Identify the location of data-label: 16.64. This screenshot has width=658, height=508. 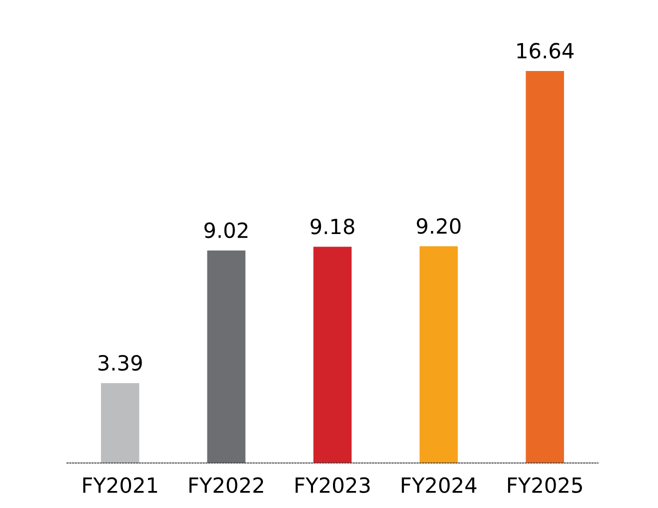
(545, 50).